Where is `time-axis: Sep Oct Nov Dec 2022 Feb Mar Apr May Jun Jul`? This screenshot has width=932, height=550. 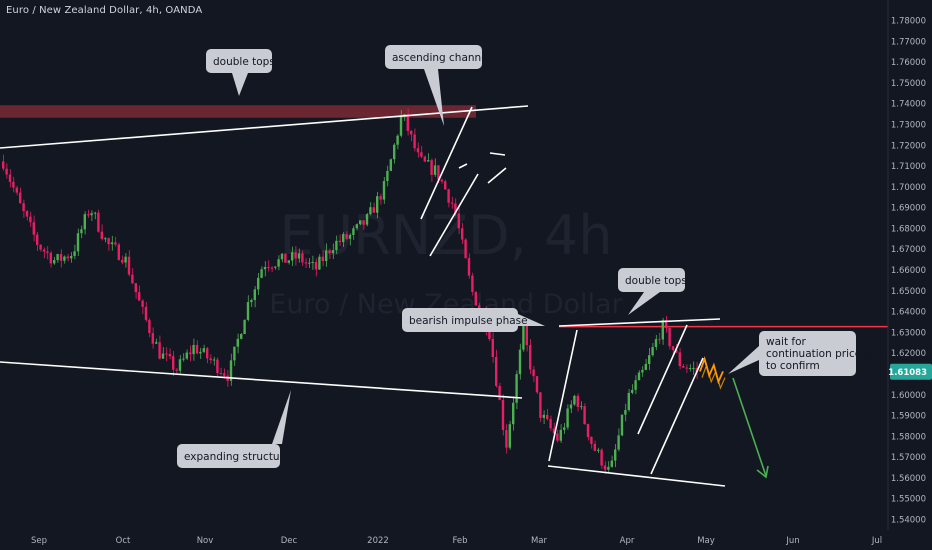 time-axis: Sep Oct Nov Dec 2022 Feb Mar Apr May Jun Jul is located at coordinates (456, 541).